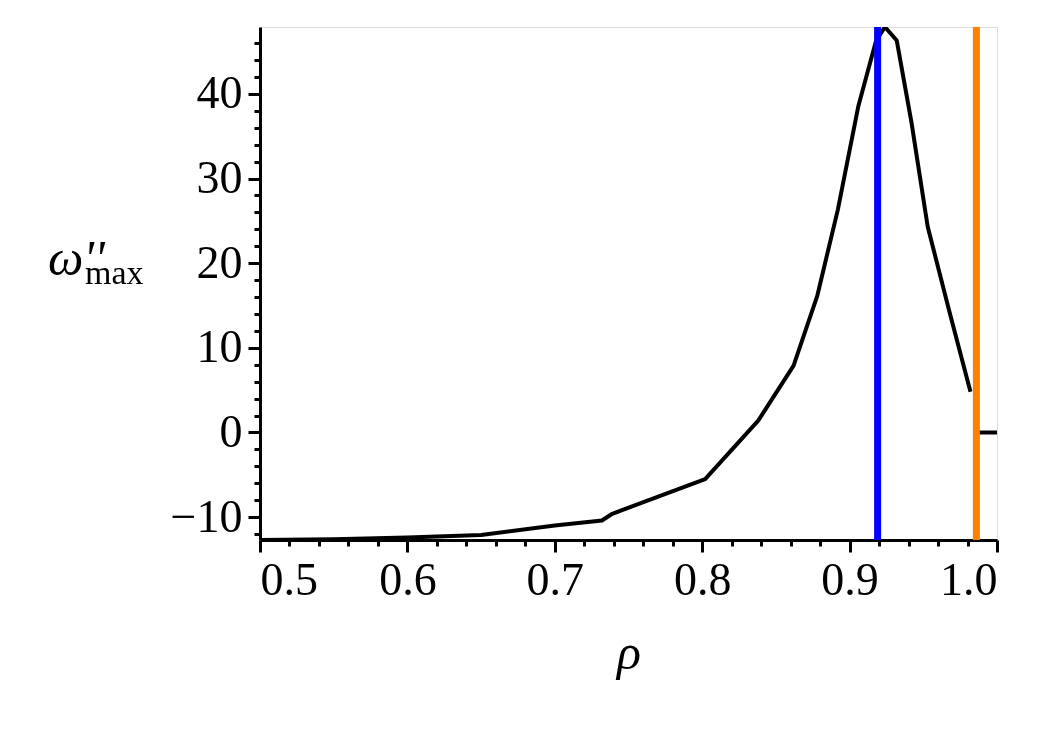 The height and width of the screenshot is (730, 1042). Describe the element at coordinates (219, 93) in the screenshot. I see `y-tick-label: 40` at that location.